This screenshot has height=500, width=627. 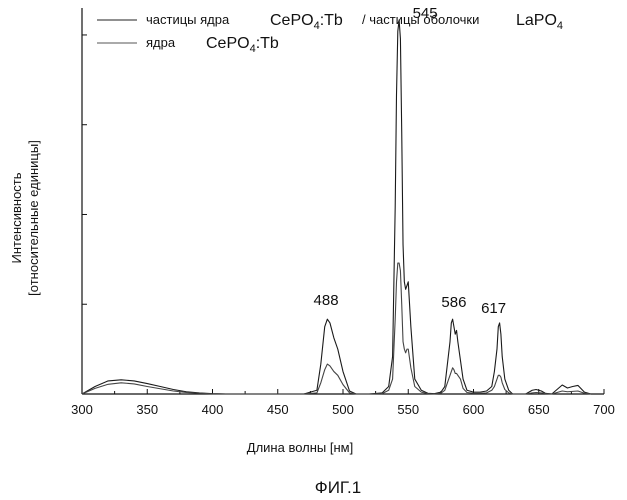 What do you see at coordinates (420, 19) in the screenshot?
I see `legend-shell-label: / частицы оболочки` at bounding box center [420, 19].